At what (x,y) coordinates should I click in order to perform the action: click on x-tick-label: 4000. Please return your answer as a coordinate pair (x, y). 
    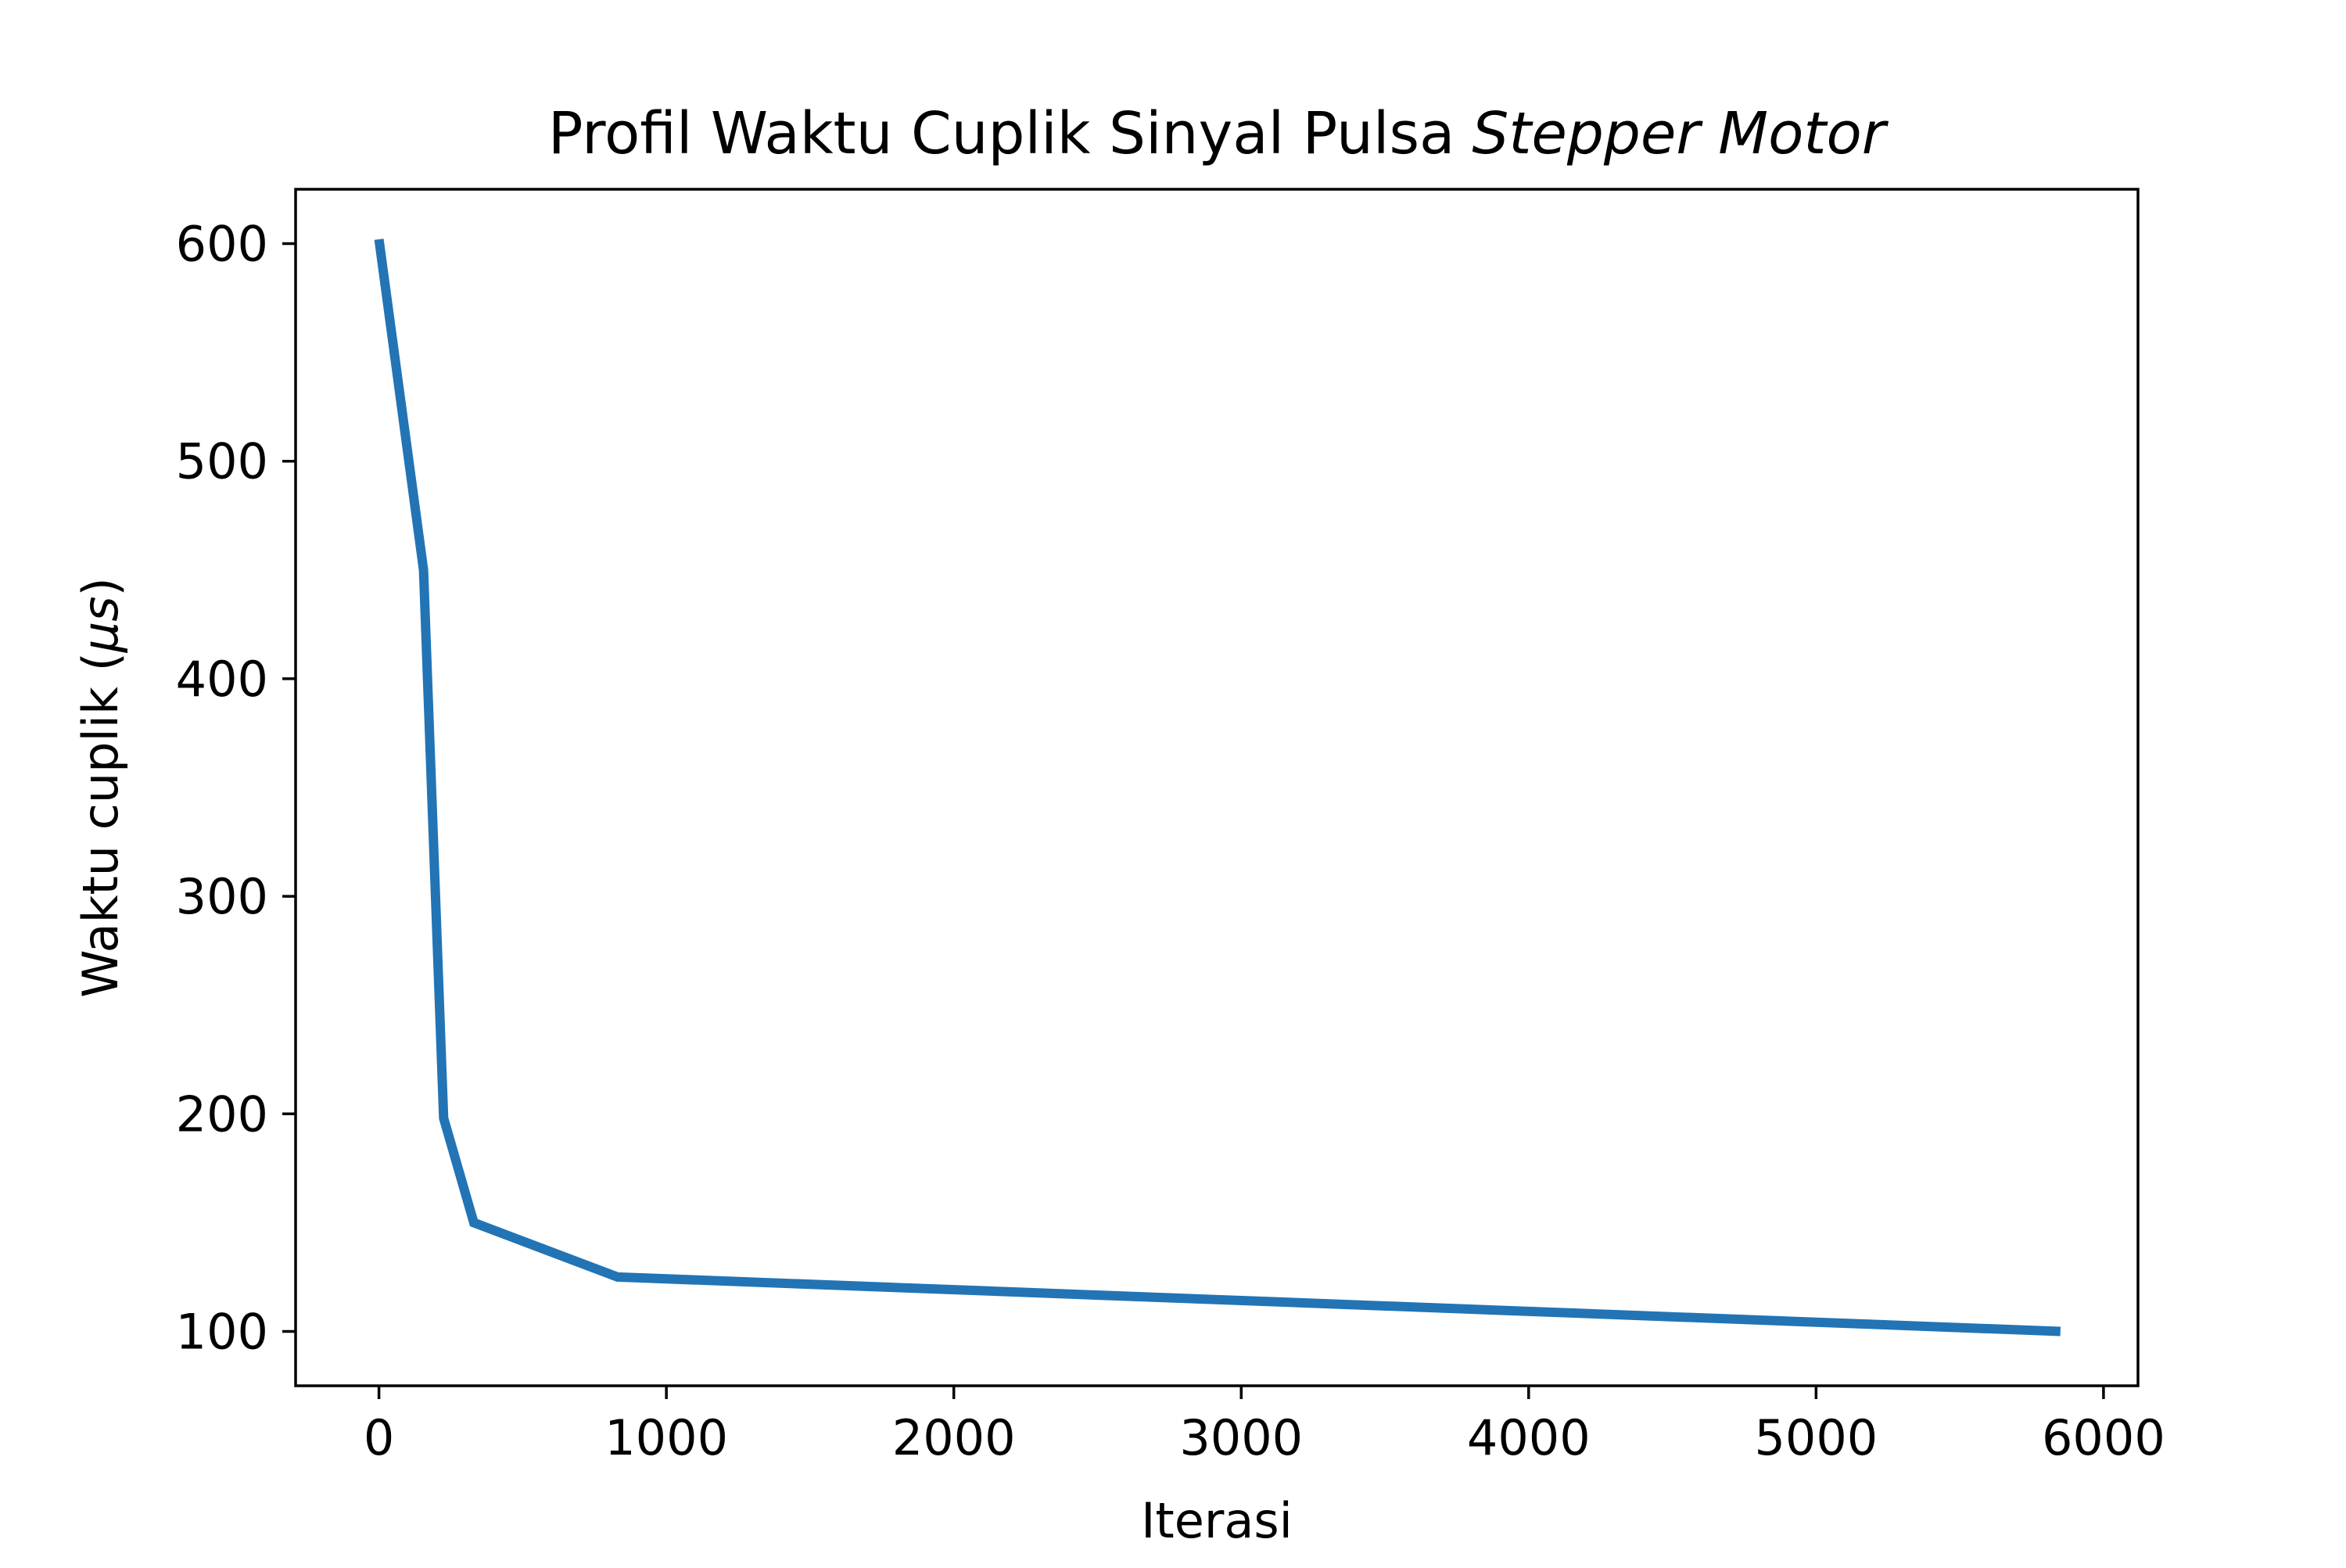
    Looking at the image, I should click on (1529, 1437).